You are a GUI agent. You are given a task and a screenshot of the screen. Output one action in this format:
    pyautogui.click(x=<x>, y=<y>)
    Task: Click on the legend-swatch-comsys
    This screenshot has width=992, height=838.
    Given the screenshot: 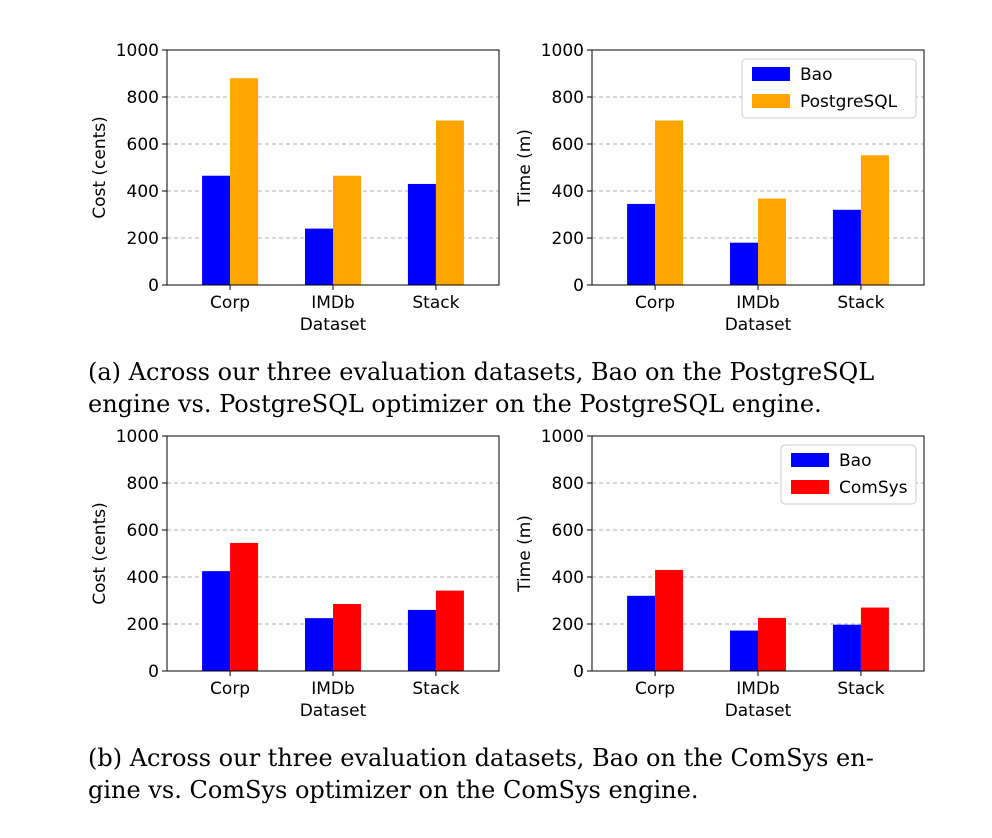 What is the action you would take?
    pyautogui.click(x=810, y=487)
    